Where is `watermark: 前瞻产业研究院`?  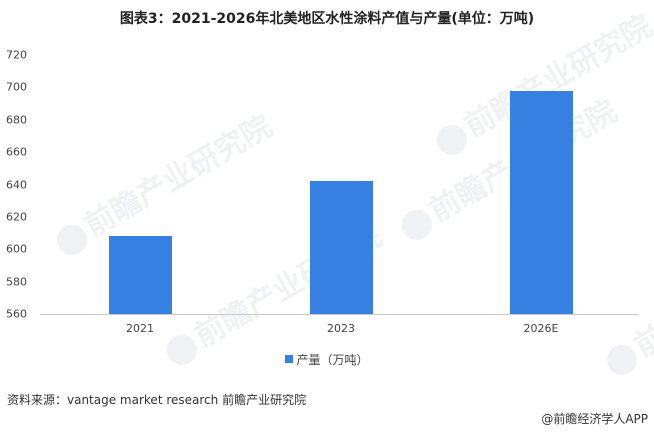
watermark: 前瞻产业研究院 is located at coordinates (506, 167).